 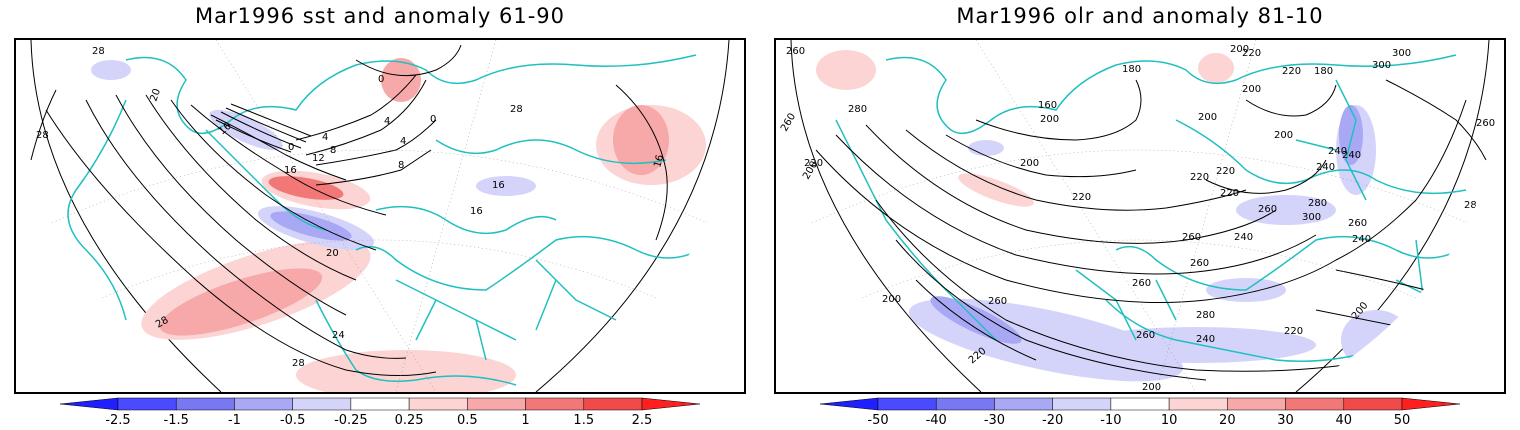 I want to click on contour-label: 160, so click(x=1047, y=105).